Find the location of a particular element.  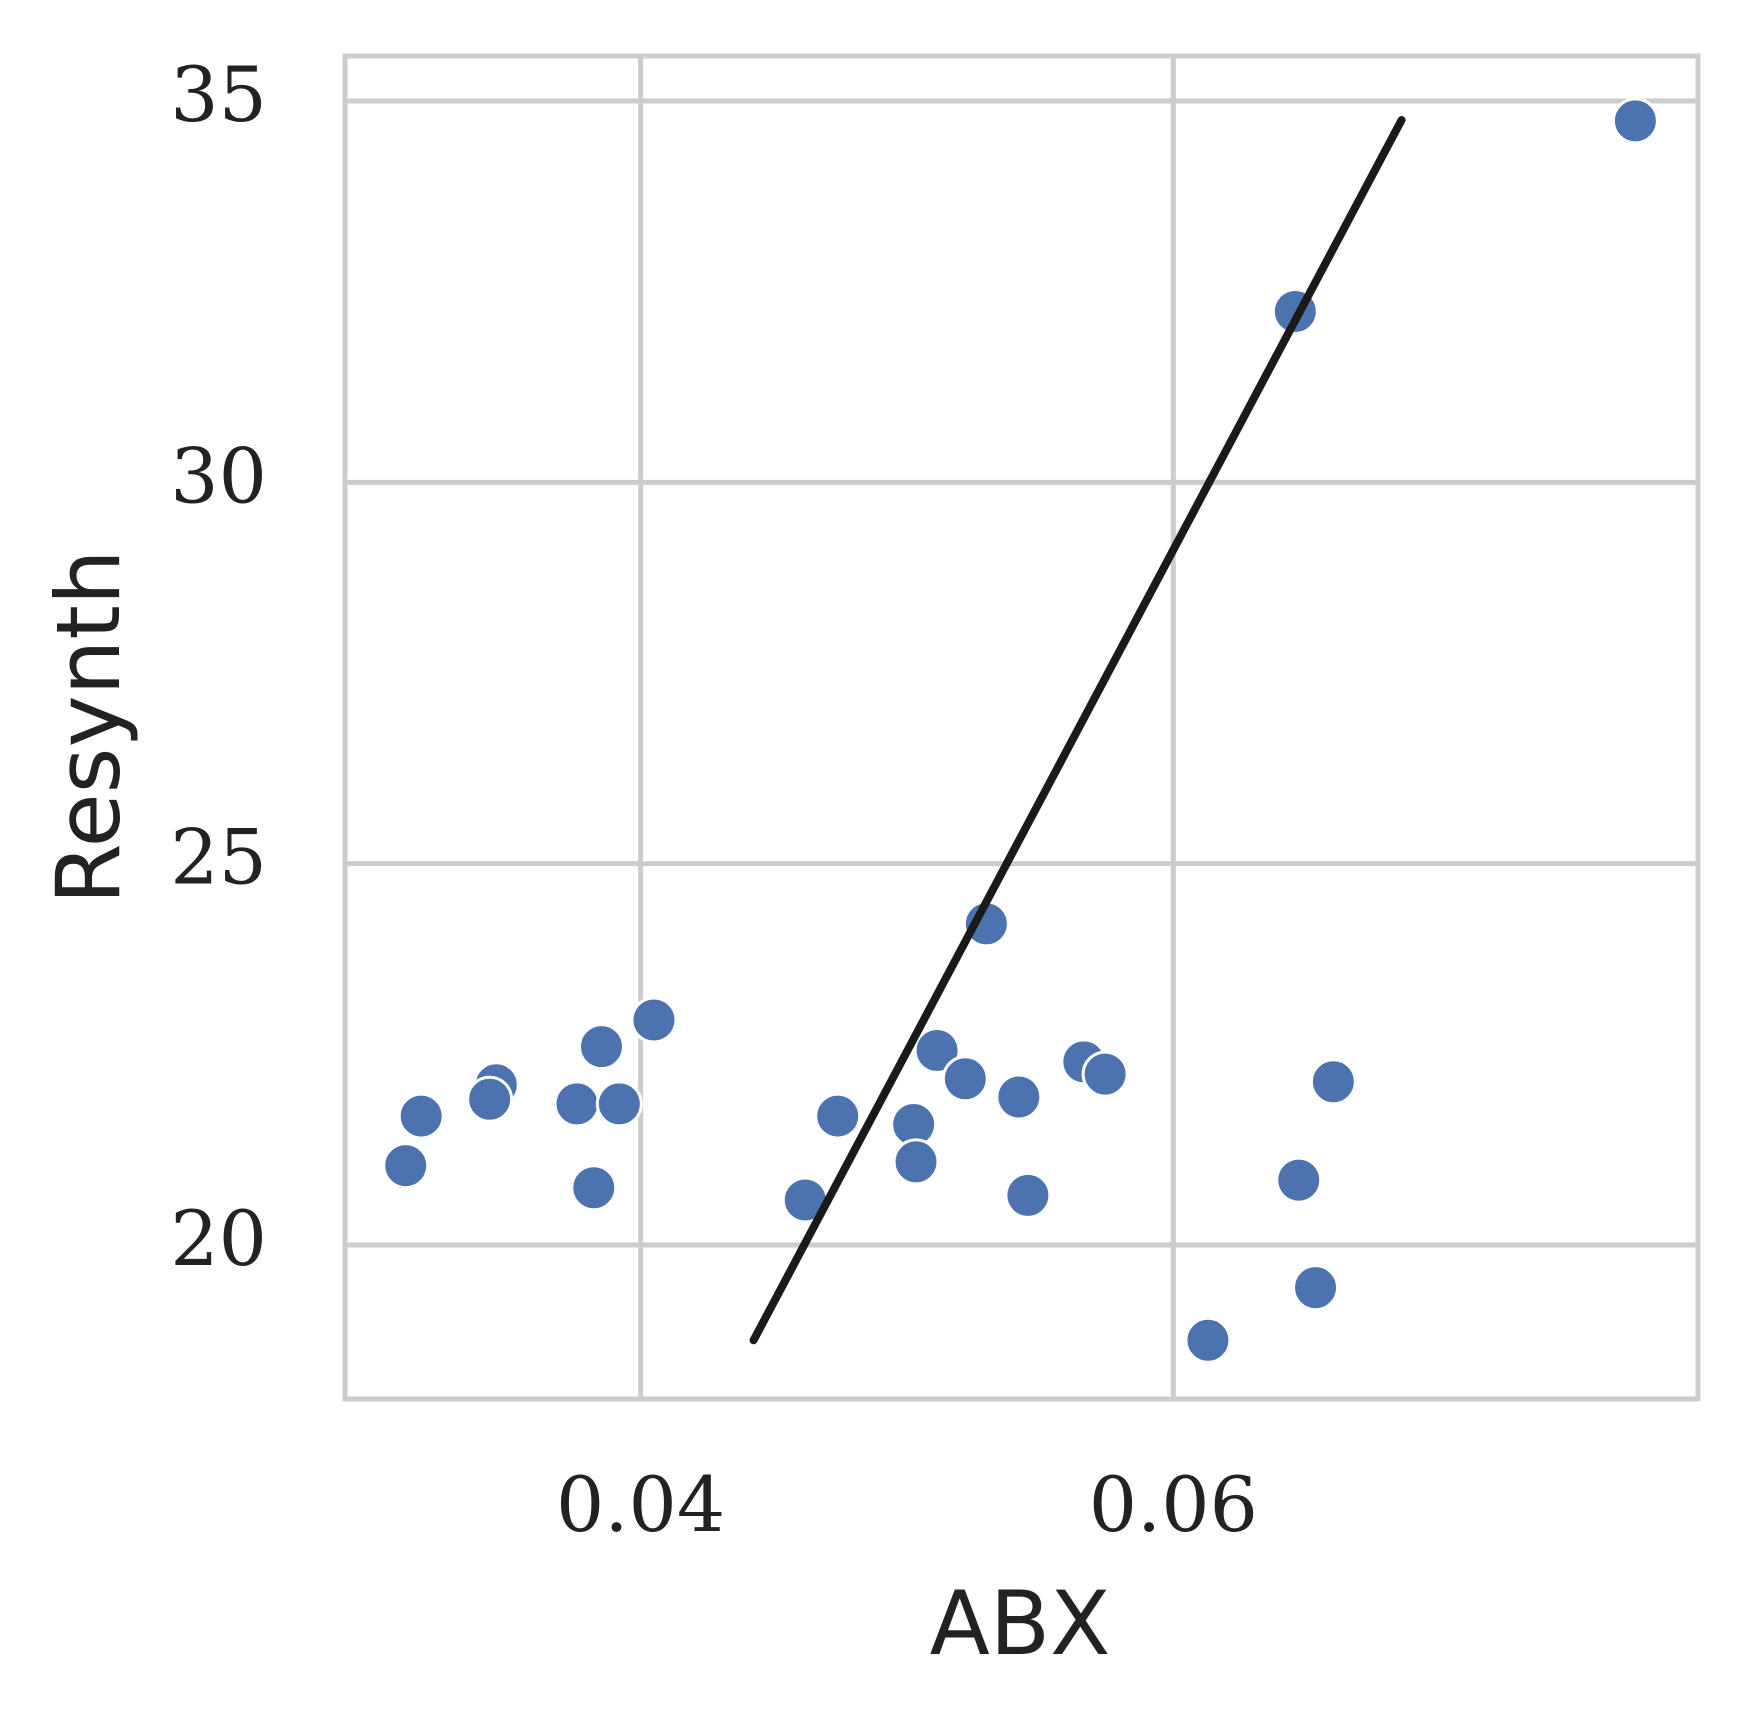

y-tick-label: 35 is located at coordinates (218, 94).